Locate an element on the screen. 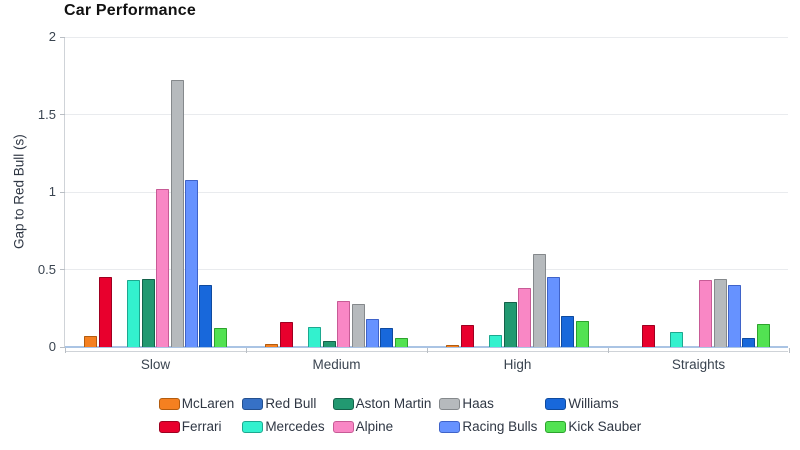  bar-williams-straights is located at coordinates (749, 342).